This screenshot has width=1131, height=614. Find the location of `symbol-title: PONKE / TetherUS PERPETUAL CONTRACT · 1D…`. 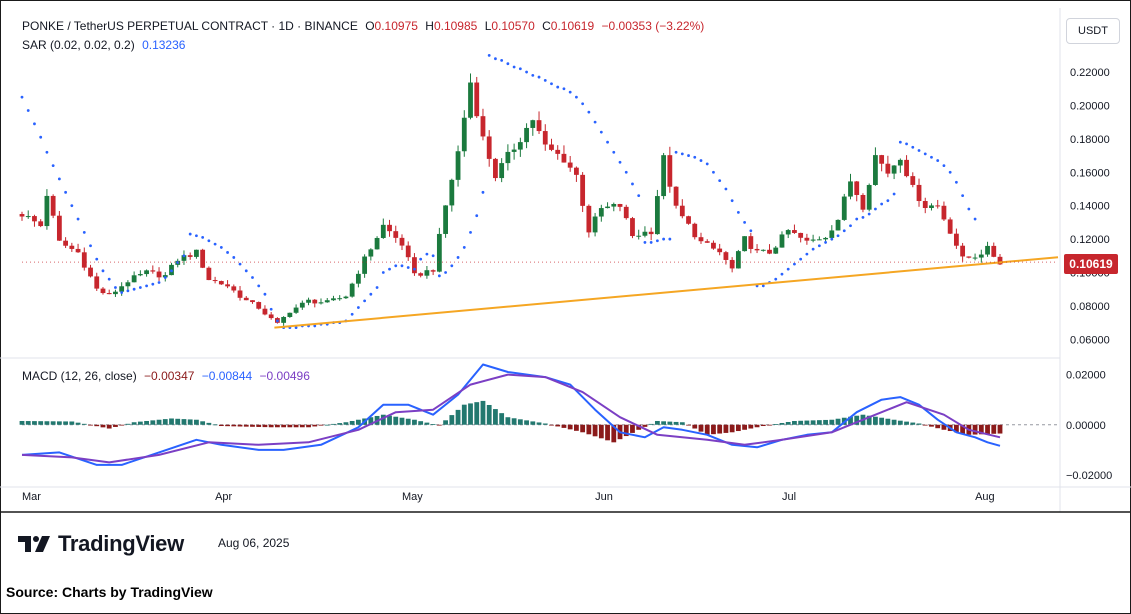

symbol-title: PONKE / TetherUS PERPETUAL CONTRACT · 1D… is located at coordinates (190, 26).